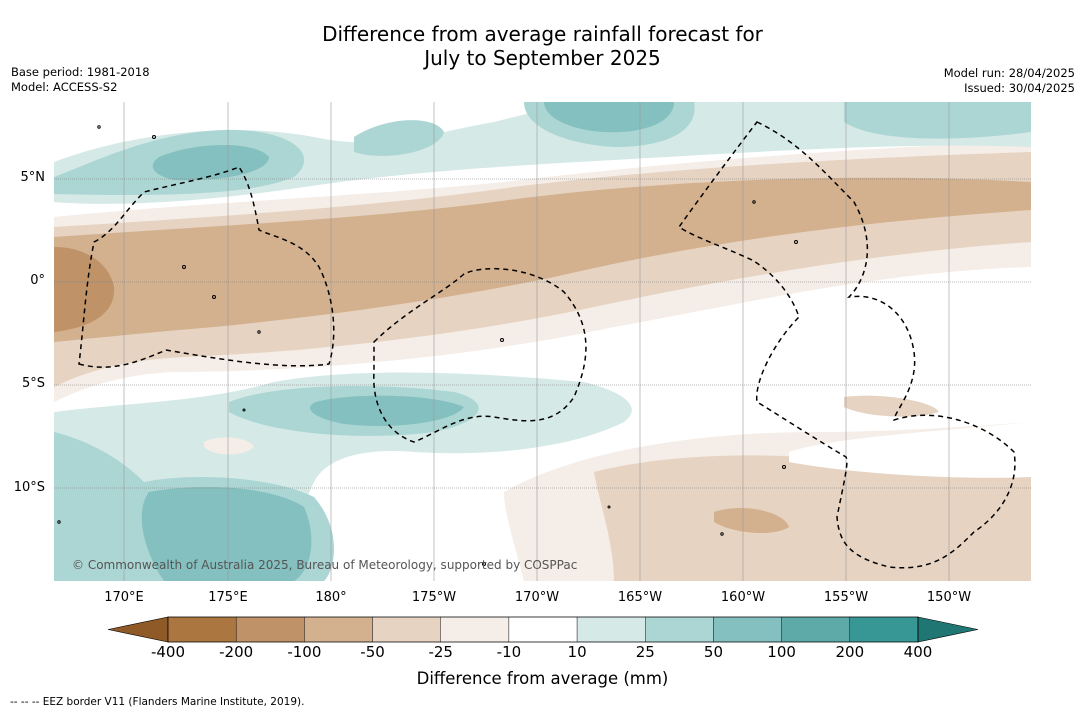 The image size is (1085, 713). I want to click on colorbar-tick-label: -25, so click(440, 652).